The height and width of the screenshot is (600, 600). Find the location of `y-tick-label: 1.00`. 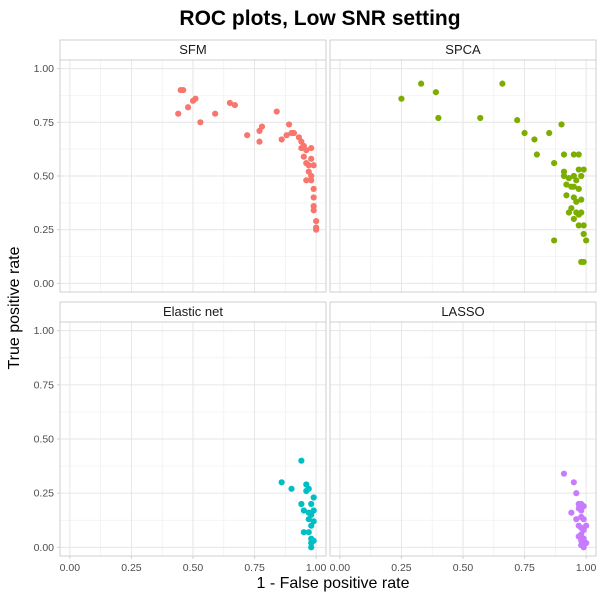

y-tick-label: 1.00 is located at coordinates (44, 69).